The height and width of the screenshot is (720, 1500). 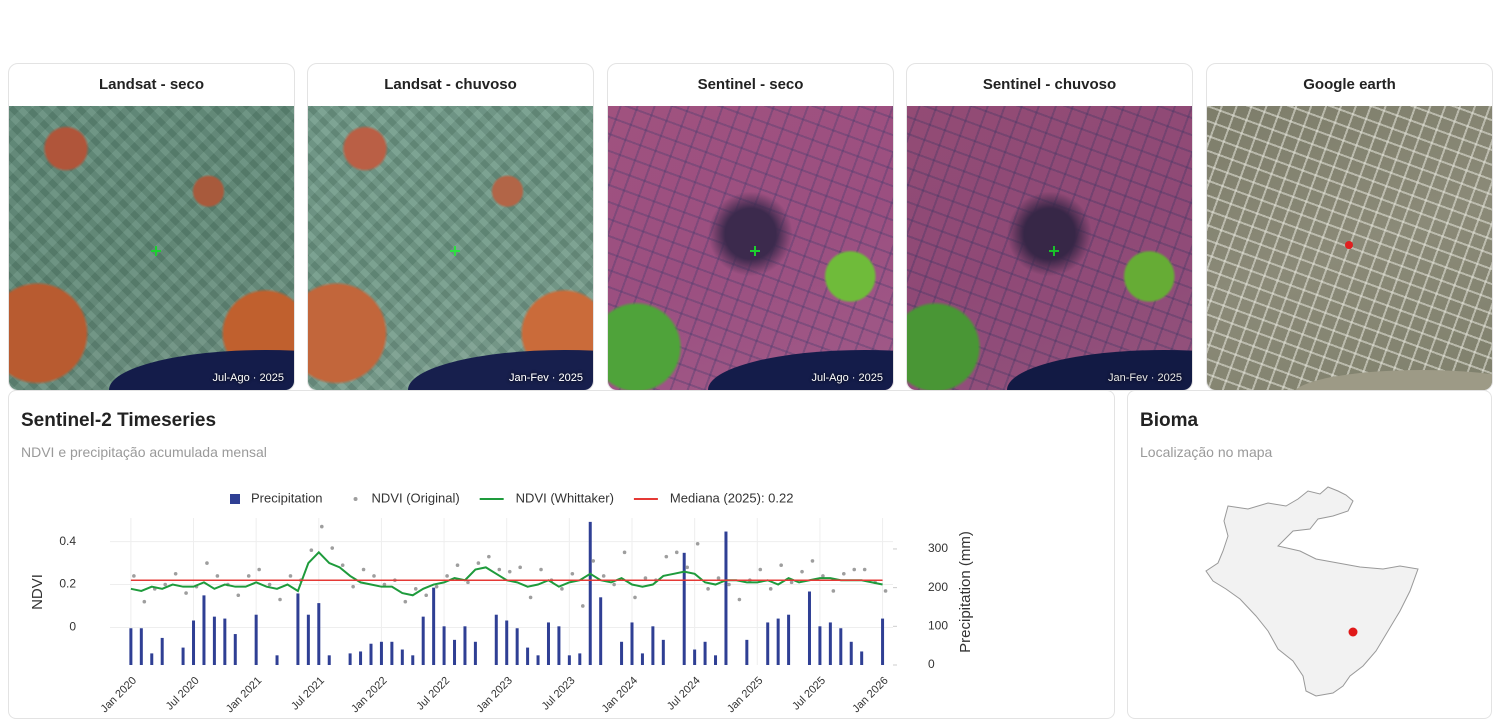 I want to click on y-tick-label: 0, so click(x=72, y=627).